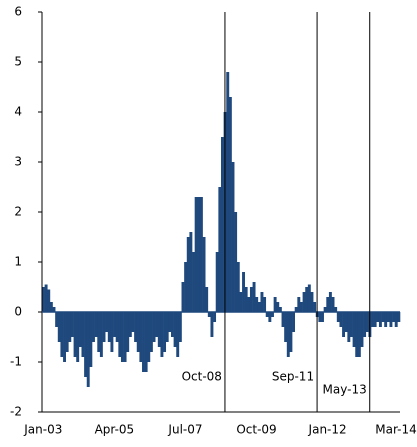  I want to click on event-label: Sep-11, so click(293, 377).